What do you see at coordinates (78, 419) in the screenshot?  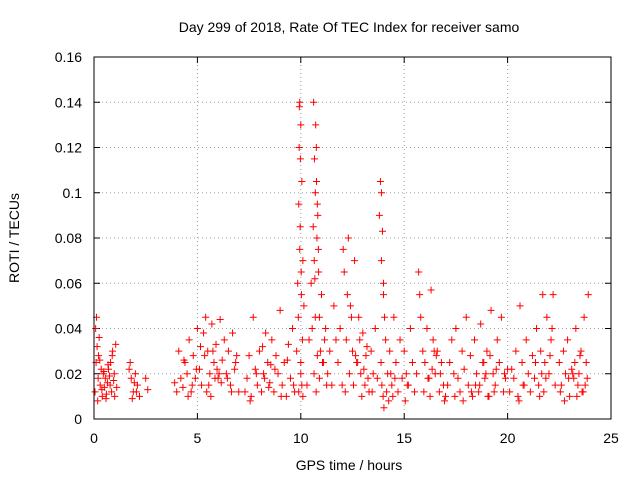 I see `y-tick-label: 0` at bounding box center [78, 419].